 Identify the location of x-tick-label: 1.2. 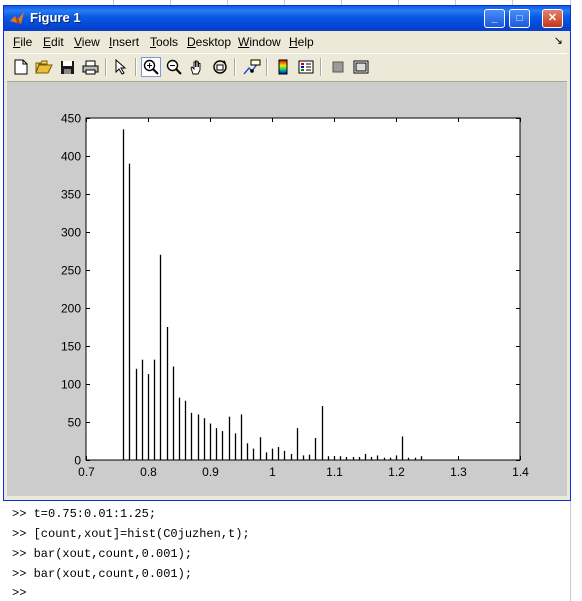
(396, 472).